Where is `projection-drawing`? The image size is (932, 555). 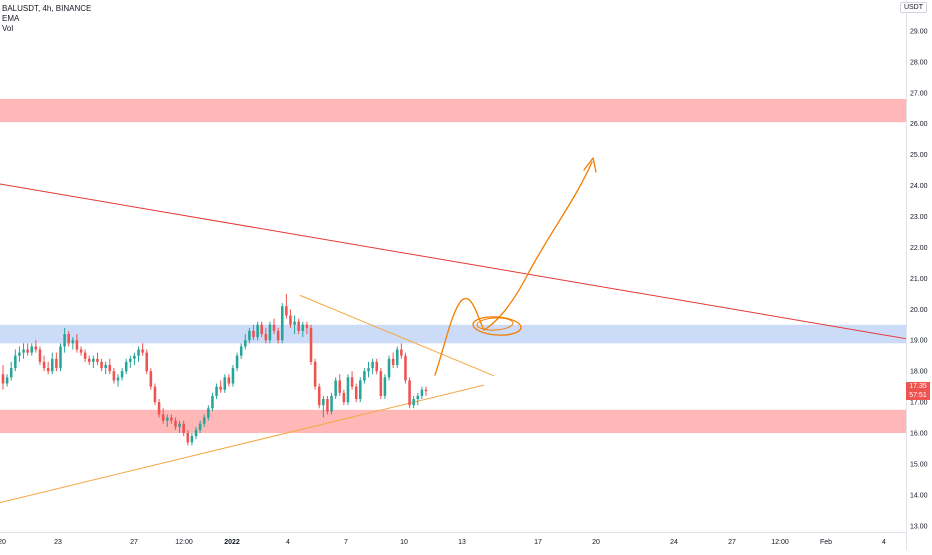 projection-drawing is located at coordinates (515, 266).